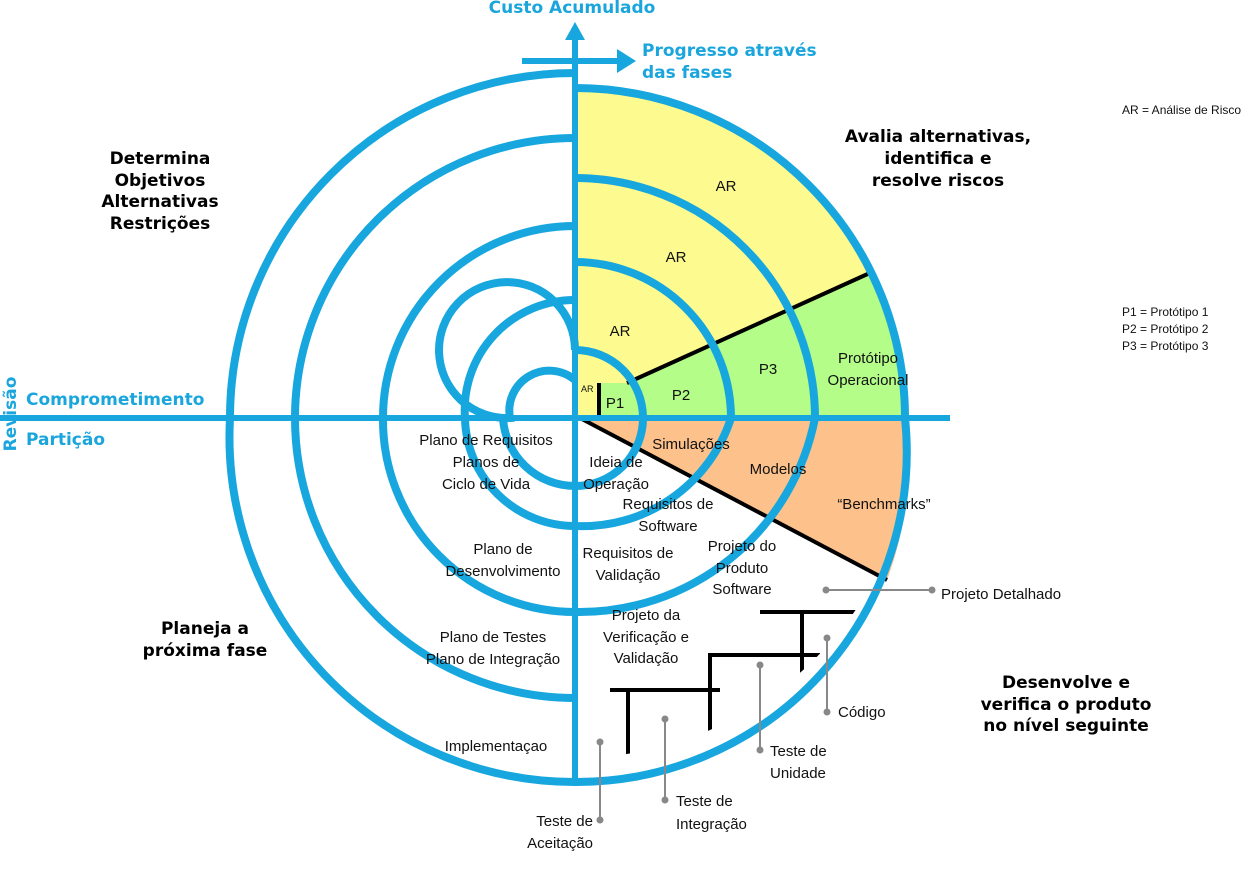 This screenshot has height=875, width=1245. Describe the element at coordinates (560, 843) in the screenshot. I see `acceptance-test-2: Aceitação` at that location.